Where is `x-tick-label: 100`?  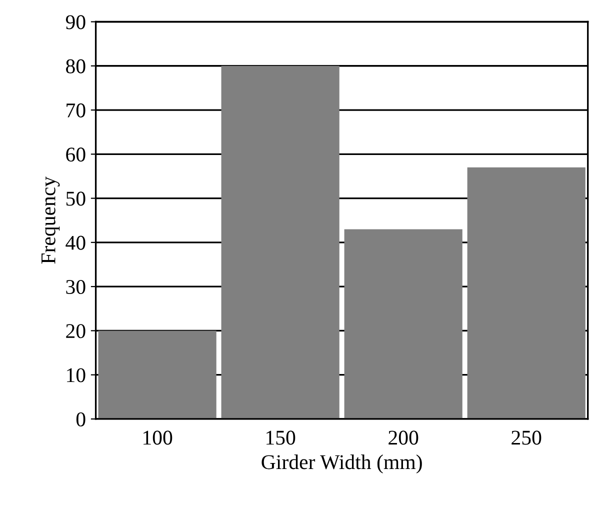
x-tick-label: 100 is located at coordinates (158, 437).